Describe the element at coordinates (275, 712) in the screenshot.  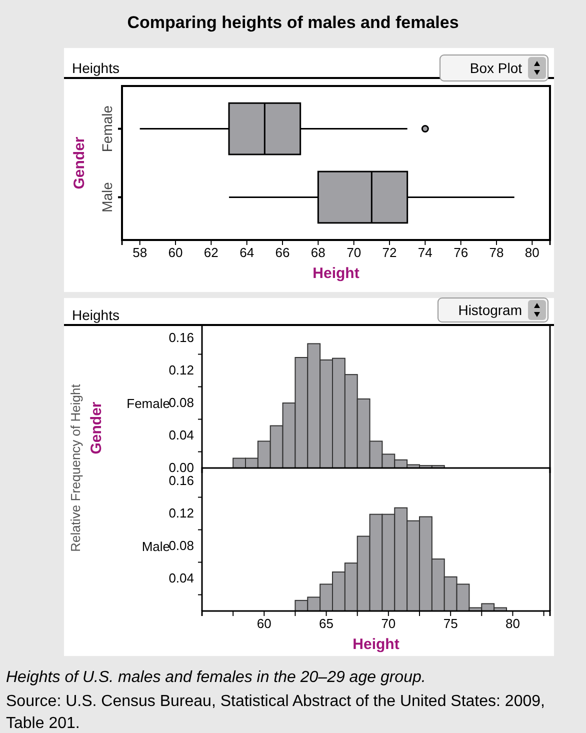
I see `source-note: Source: U.S. Census Bureau, Statistical Abstract of the United States: 2009, Table 201.` at that location.